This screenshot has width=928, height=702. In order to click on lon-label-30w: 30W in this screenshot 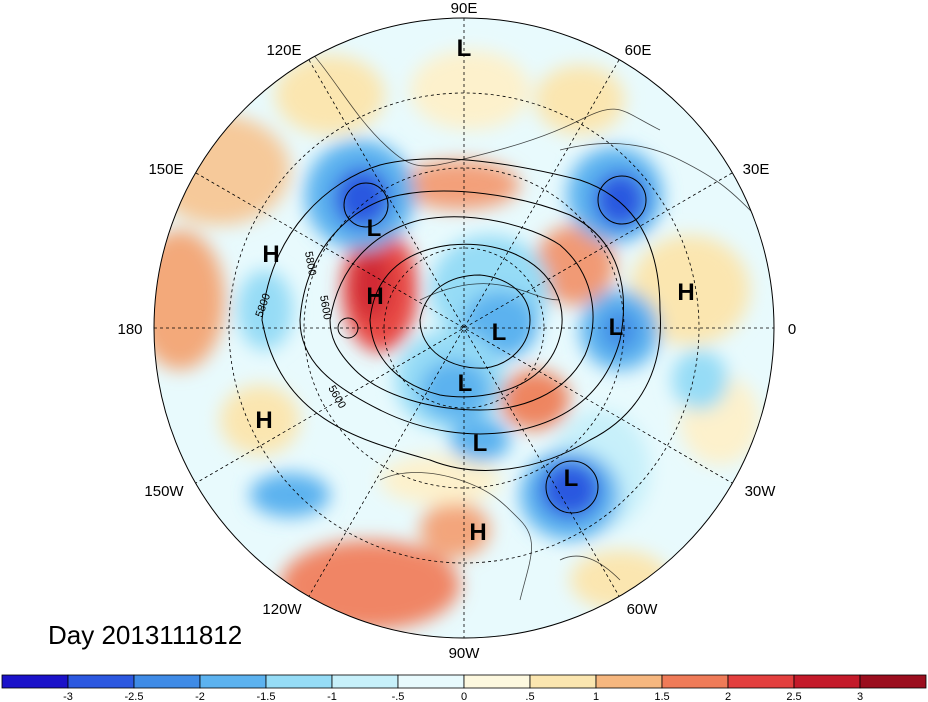, I will do `click(761, 491)`.